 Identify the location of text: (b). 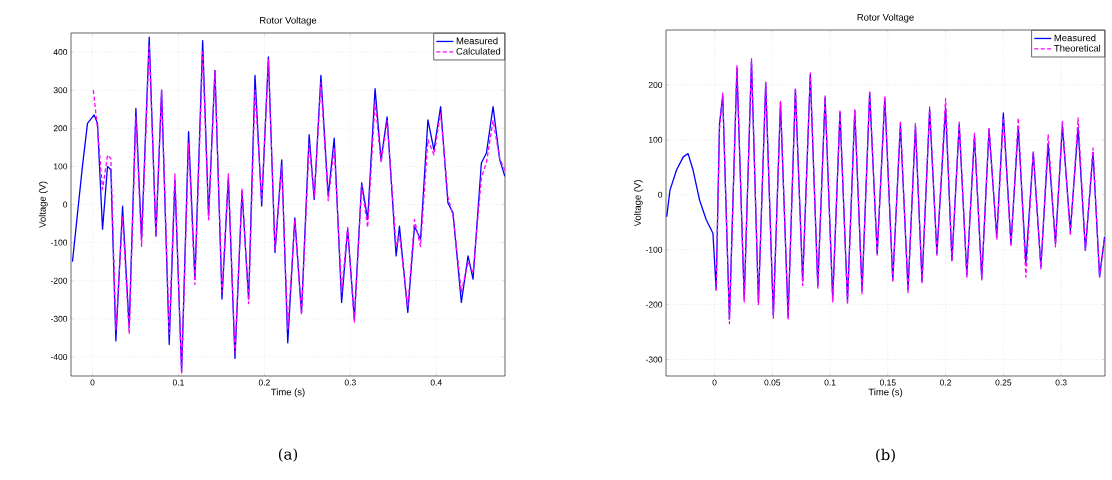
(885, 455).